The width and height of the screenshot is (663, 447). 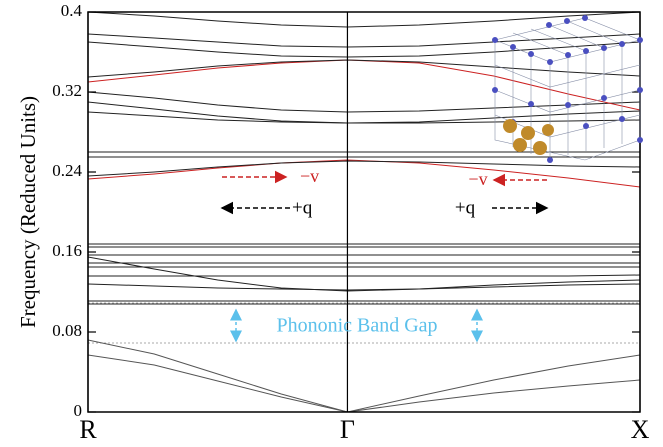 What do you see at coordinates (640, 429) in the screenshot?
I see `x-tick-label: X` at bounding box center [640, 429].